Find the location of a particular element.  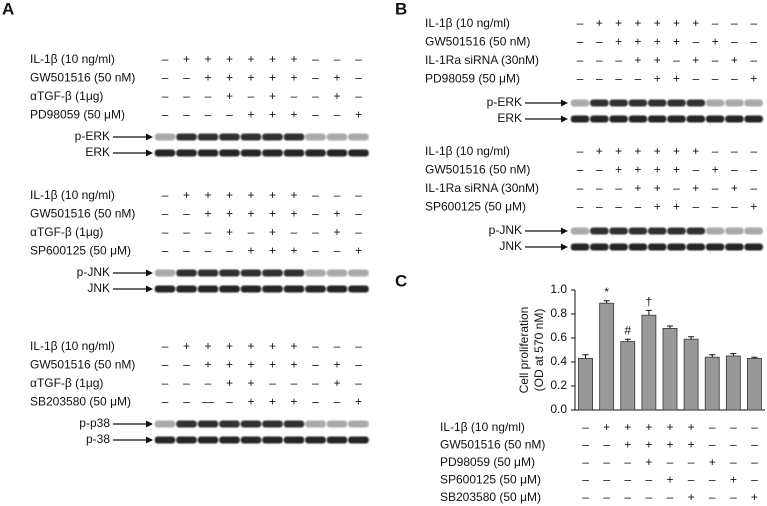

band-label: p-p38 is located at coordinates (94, 423).